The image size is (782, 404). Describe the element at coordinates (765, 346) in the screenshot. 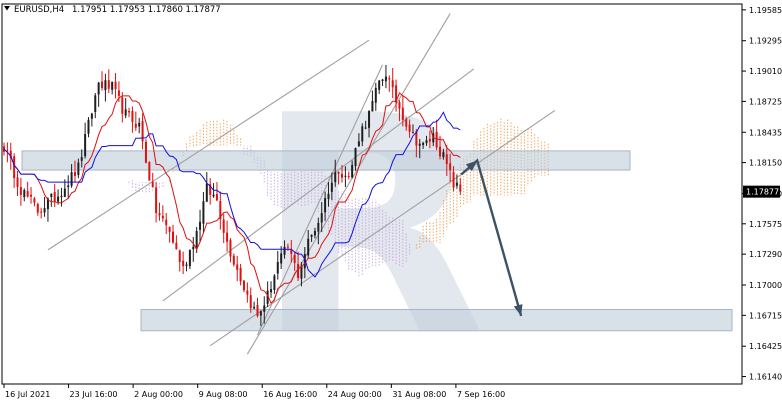

I see `y-tick-label: 1.16425` at that location.